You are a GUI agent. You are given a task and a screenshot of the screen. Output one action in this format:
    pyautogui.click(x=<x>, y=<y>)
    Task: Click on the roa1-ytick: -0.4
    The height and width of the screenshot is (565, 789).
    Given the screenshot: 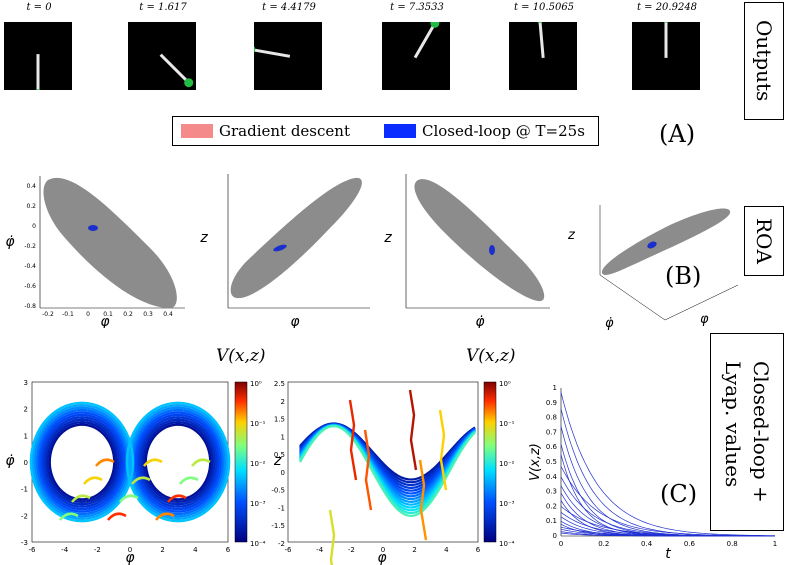 What is the action you would take?
    pyautogui.click(x=30, y=266)
    